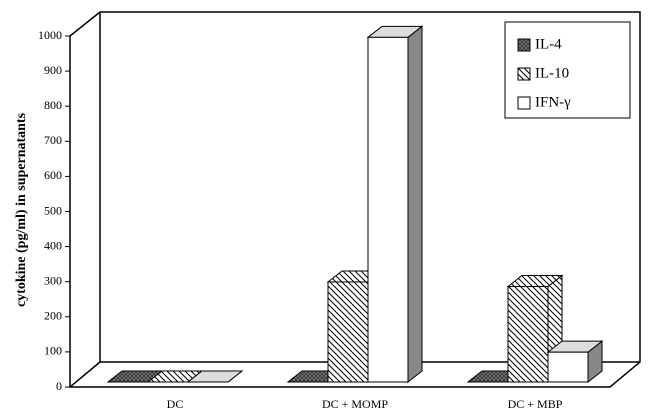  What do you see at coordinates (21, 209) in the screenshot?
I see `y-axis-label: cytokine (pg/ml) in supernatants` at bounding box center [21, 209].